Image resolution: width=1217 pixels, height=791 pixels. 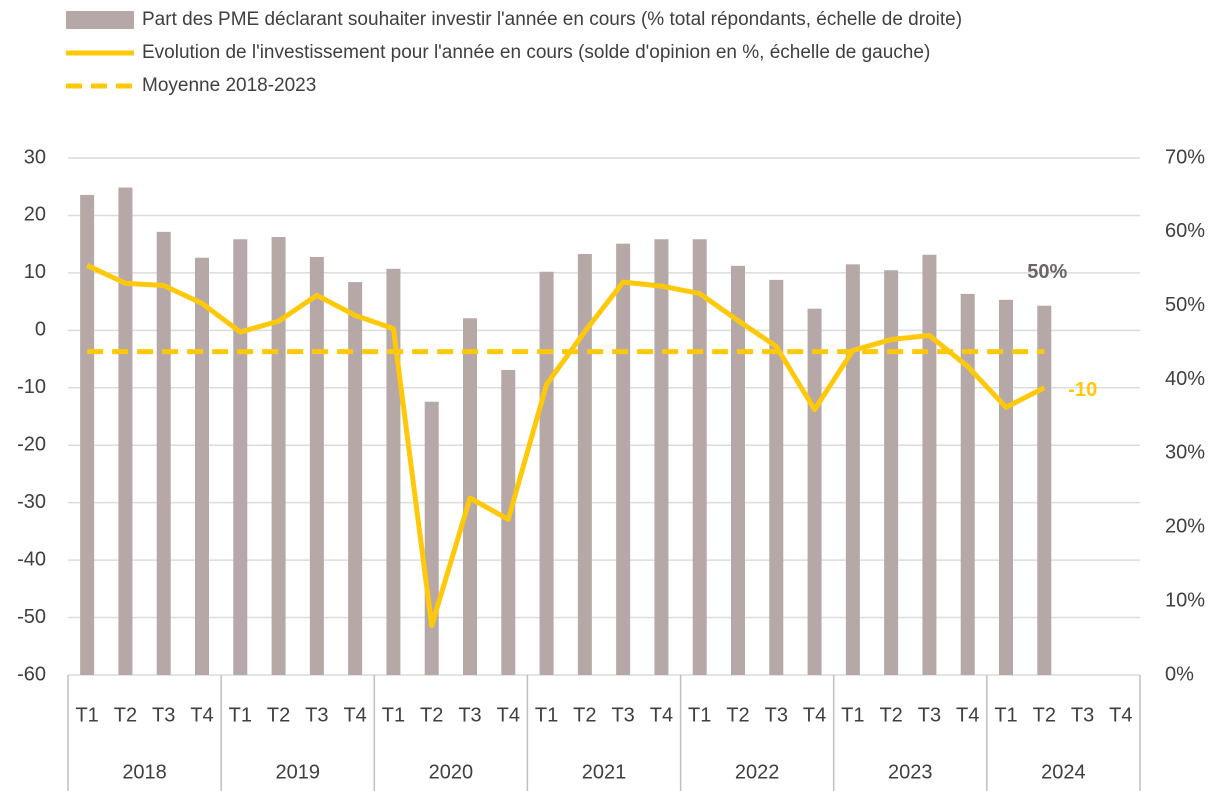 What do you see at coordinates (1047, 272) in the screenshot?
I see `bar-value-label: 50%` at bounding box center [1047, 272].